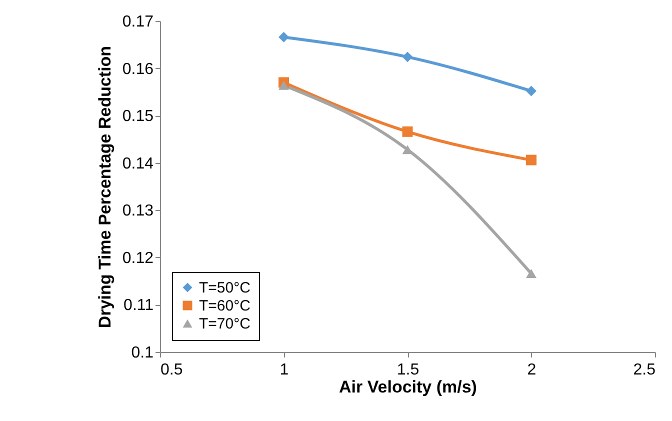 The image size is (672, 421). What do you see at coordinates (104, 187) in the screenshot?
I see `y-axis-title: Drying Time Percentage Reduction` at bounding box center [104, 187].